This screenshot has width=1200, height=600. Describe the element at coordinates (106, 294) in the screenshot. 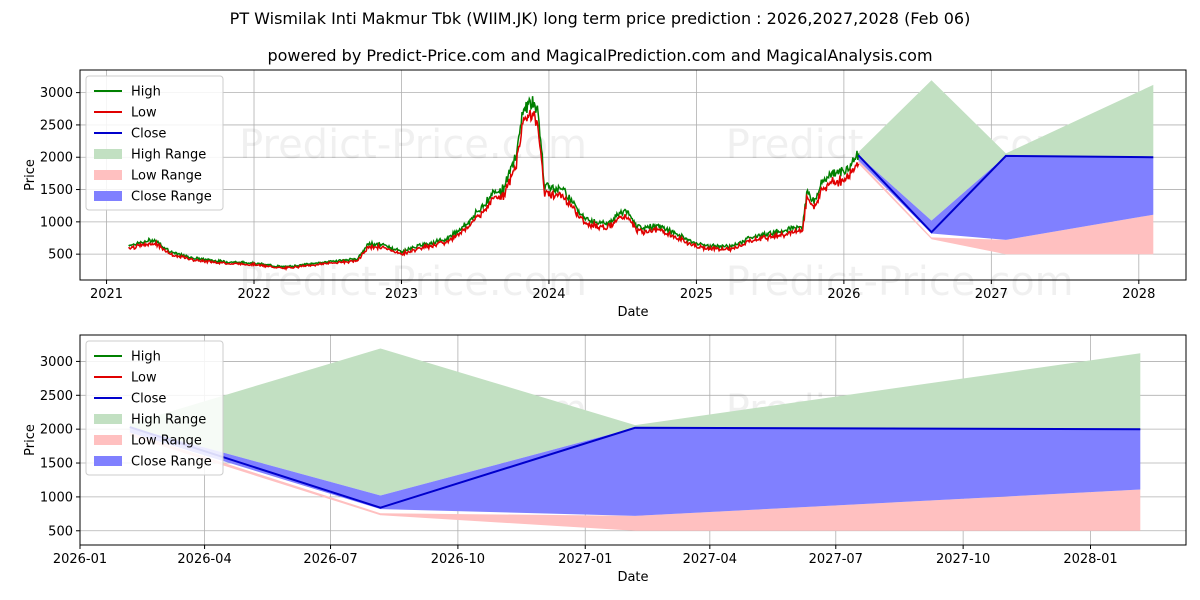

I see `x-tick-label: 2021` at that location.